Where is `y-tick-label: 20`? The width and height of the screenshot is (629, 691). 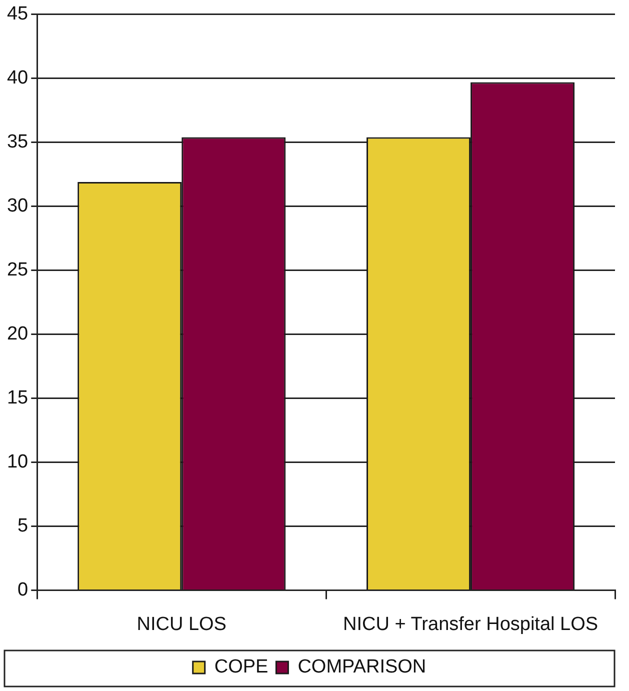
y-tick-label: 20 is located at coordinates (17, 334).